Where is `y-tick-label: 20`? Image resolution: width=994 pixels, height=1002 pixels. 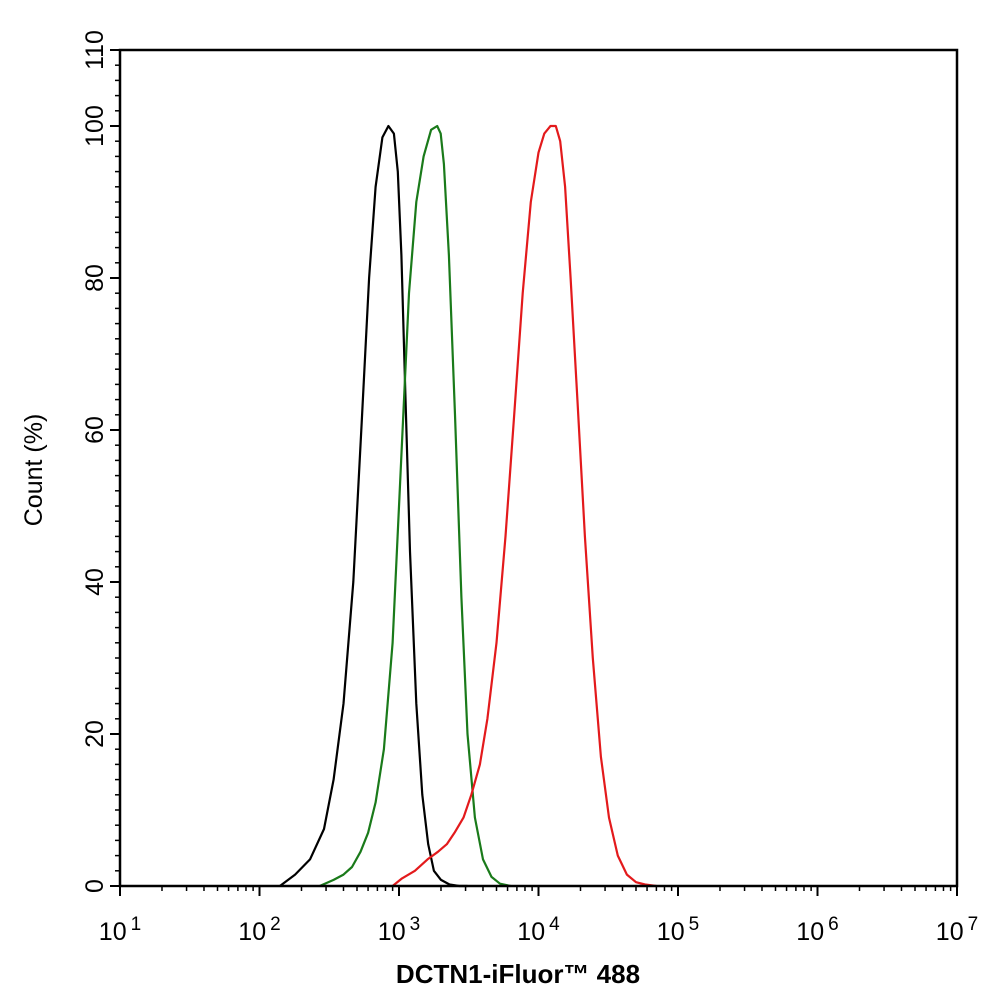 y-tick-label: 20 is located at coordinates (95, 734).